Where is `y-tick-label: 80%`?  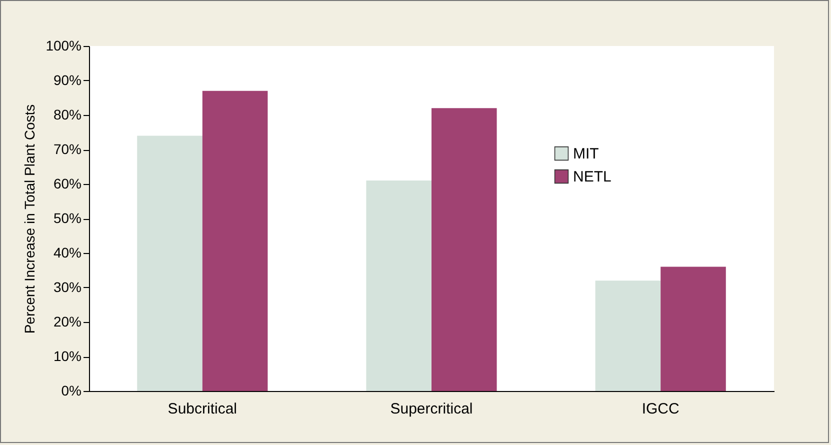 y-tick-label: 80% is located at coordinates (67, 114).